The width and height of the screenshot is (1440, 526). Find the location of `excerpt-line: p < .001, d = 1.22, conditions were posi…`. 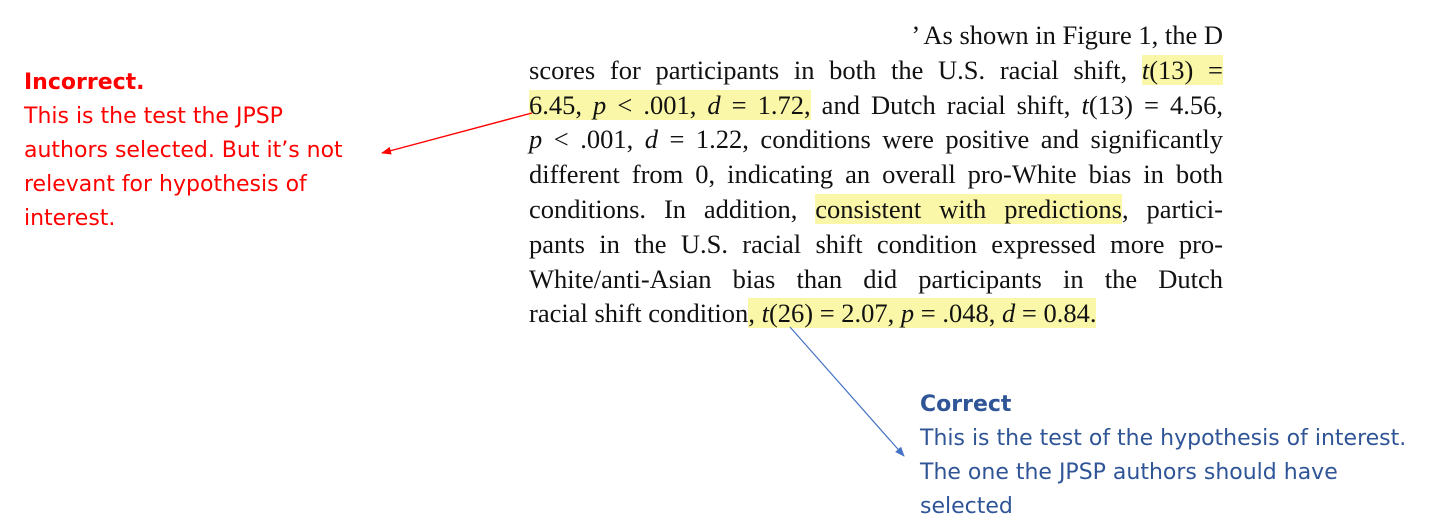

excerpt-line: p < .001, d = 1.22, conditions were posi… is located at coordinates (876, 139).